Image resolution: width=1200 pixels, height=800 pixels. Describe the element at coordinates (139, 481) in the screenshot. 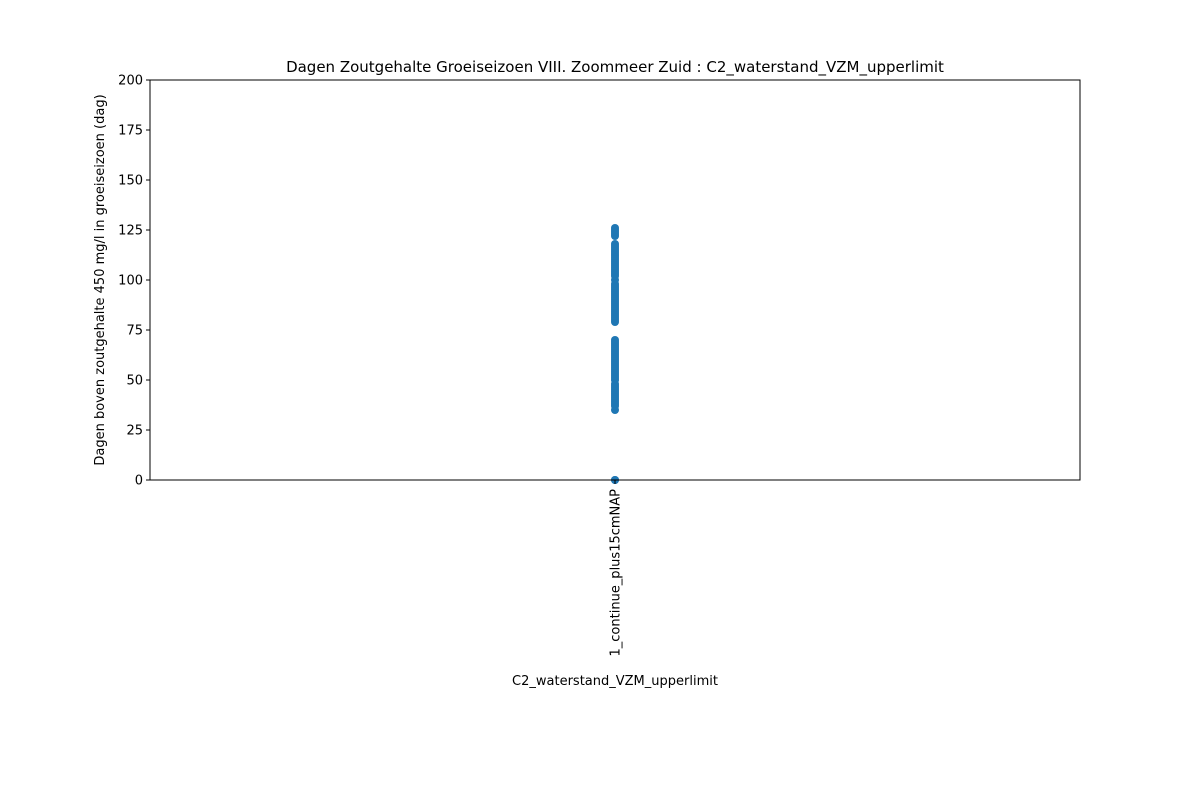

I see `y-tick-label: 0` at that location.